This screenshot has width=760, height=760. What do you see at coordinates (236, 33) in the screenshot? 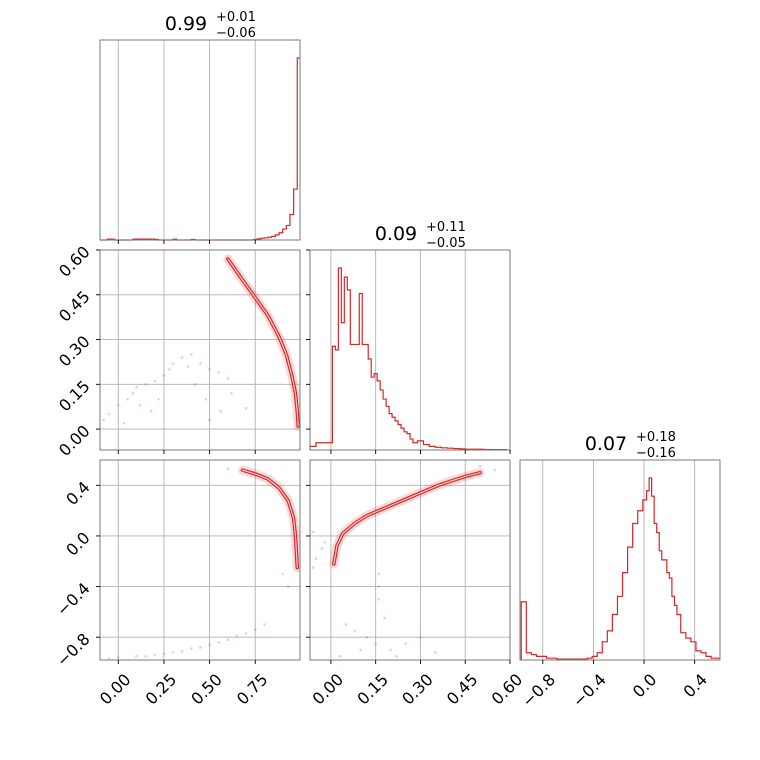
I see `param-title-minus-0: −0.06` at bounding box center [236, 33].